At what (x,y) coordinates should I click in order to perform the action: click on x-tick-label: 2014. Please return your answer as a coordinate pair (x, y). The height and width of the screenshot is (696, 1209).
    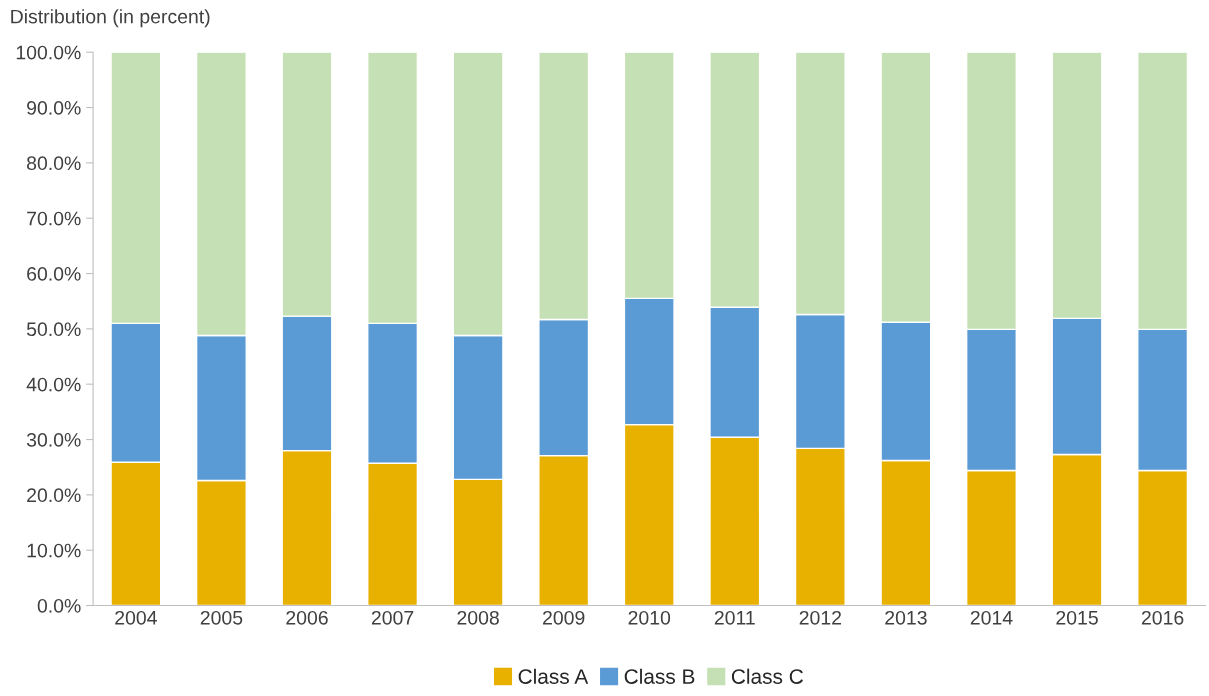
    Looking at the image, I should click on (991, 617).